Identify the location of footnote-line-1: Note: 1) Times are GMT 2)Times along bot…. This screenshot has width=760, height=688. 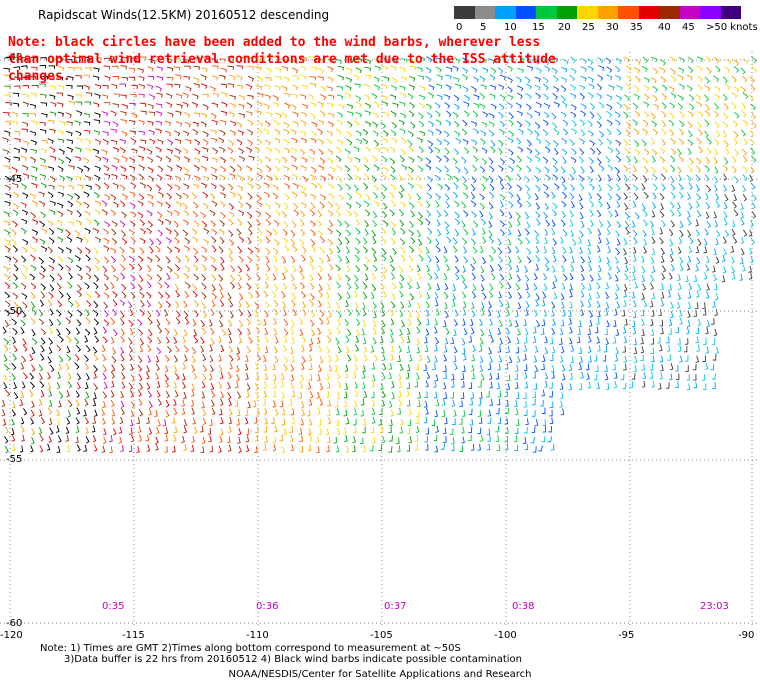
(250, 648).